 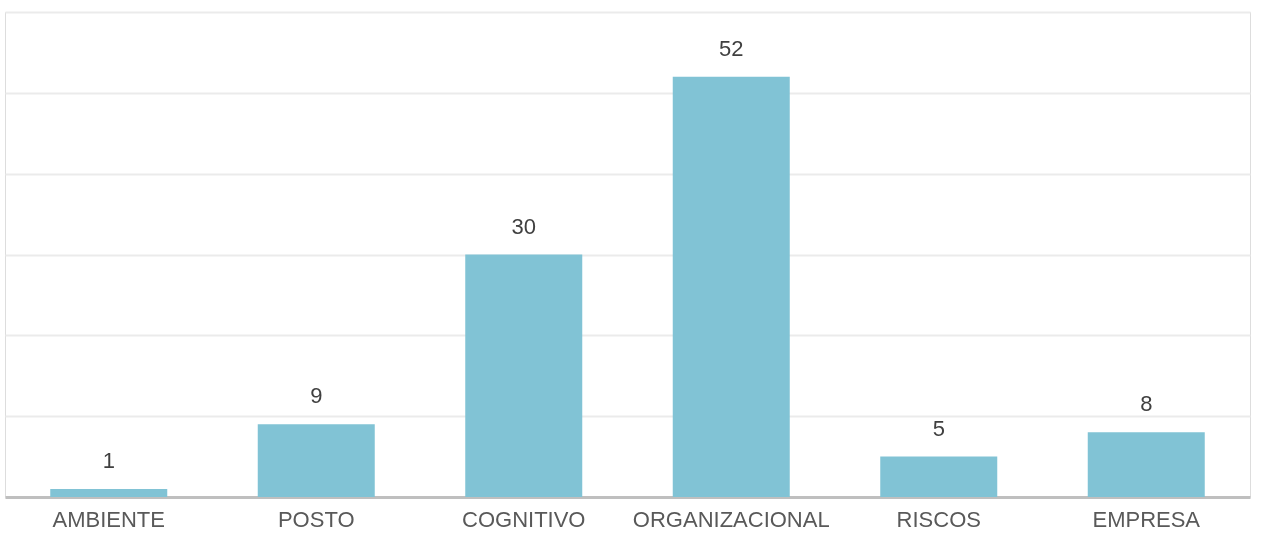 What do you see at coordinates (524, 519) in the screenshot?
I see `x-tick-label: COGNITIVO` at bounding box center [524, 519].